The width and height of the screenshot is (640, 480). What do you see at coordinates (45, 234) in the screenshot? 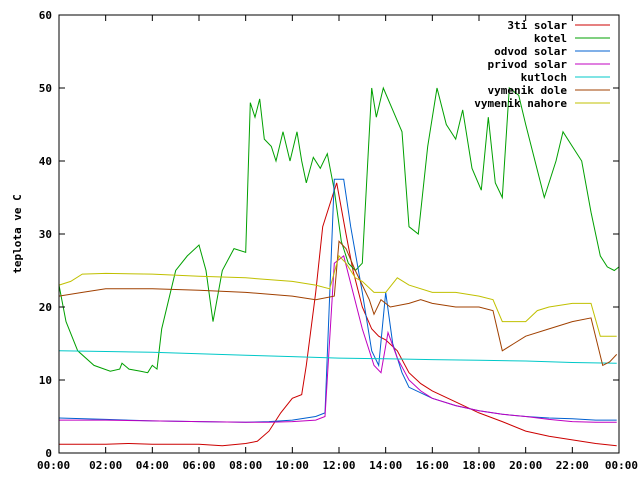
I see `y-tick-label: 30` at bounding box center [45, 234].